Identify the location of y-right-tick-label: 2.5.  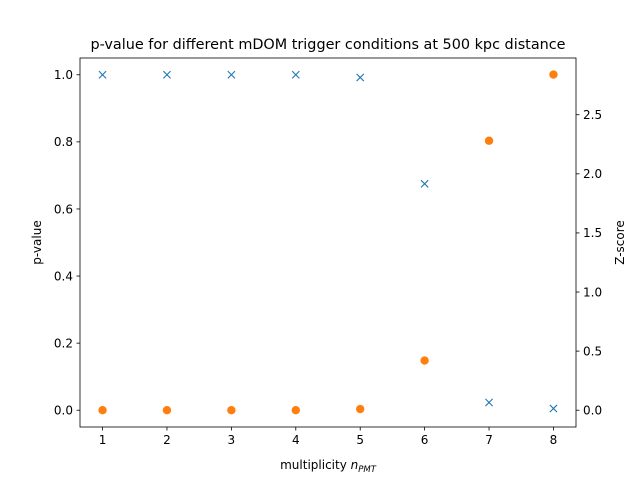
(592, 115).